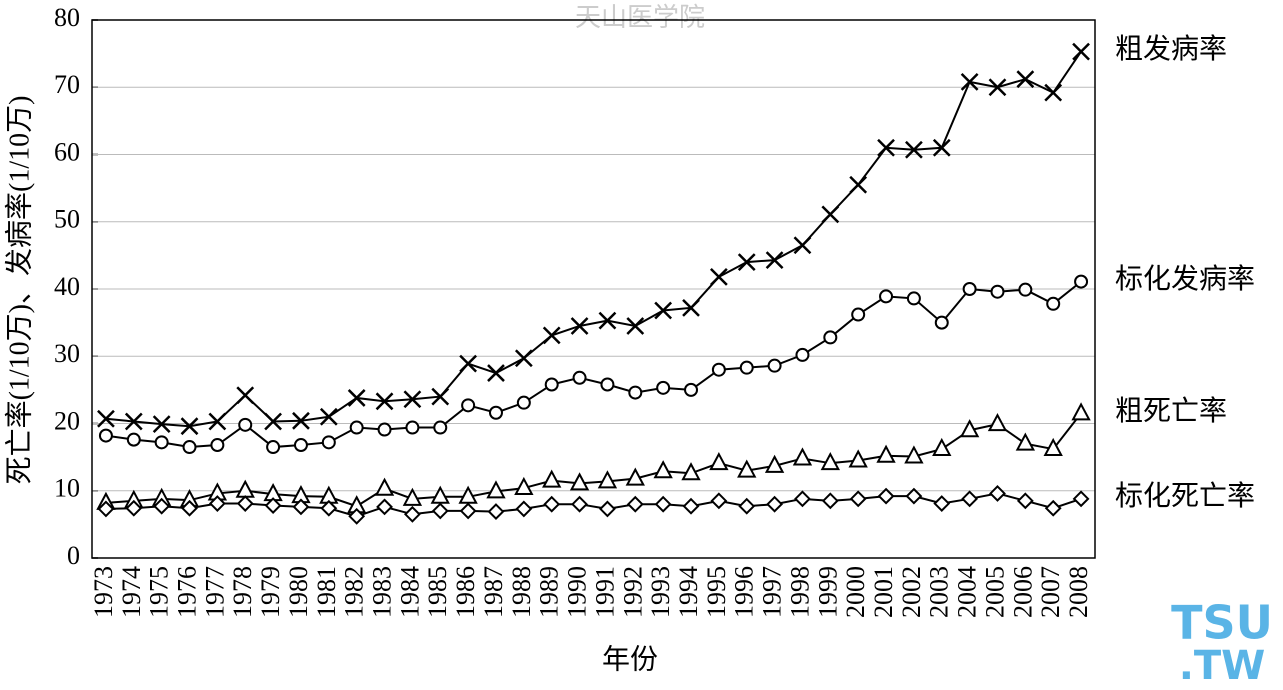 This screenshot has height=690, width=1283. I want to click on y-tick-label: 50, so click(67, 219).